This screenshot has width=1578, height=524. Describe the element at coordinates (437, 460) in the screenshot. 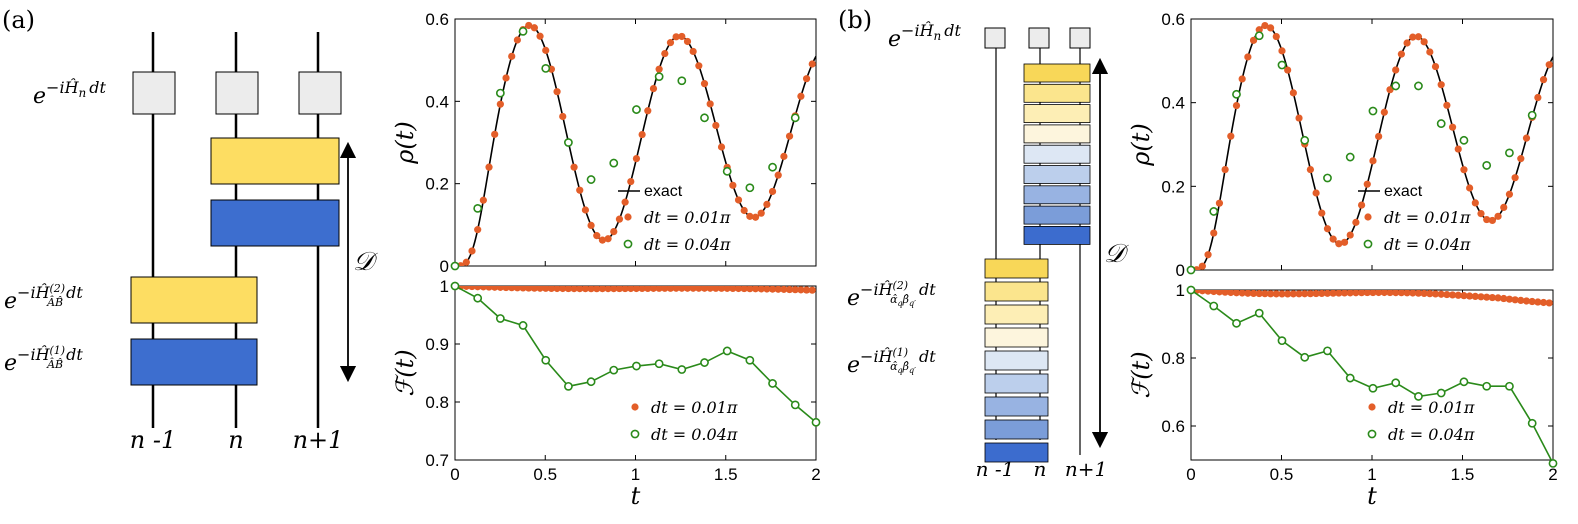

I see `y-tick-label: 0.7` at that location.